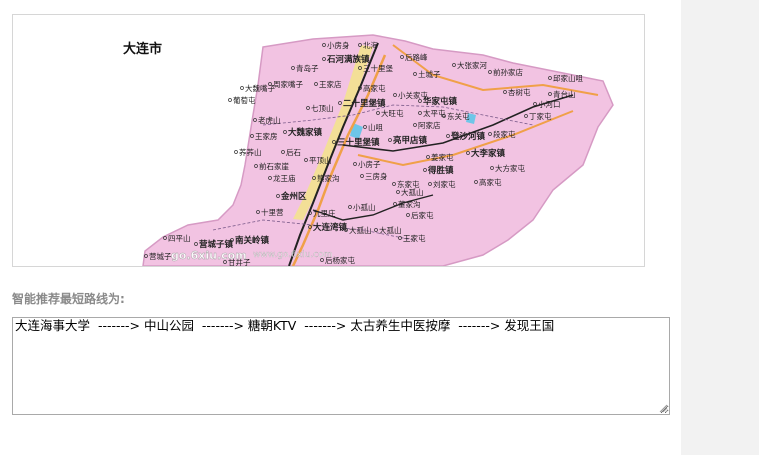 This screenshot has height=455, width=759. I want to click on map-place-label: 大魏家镇, so click(305, 132).